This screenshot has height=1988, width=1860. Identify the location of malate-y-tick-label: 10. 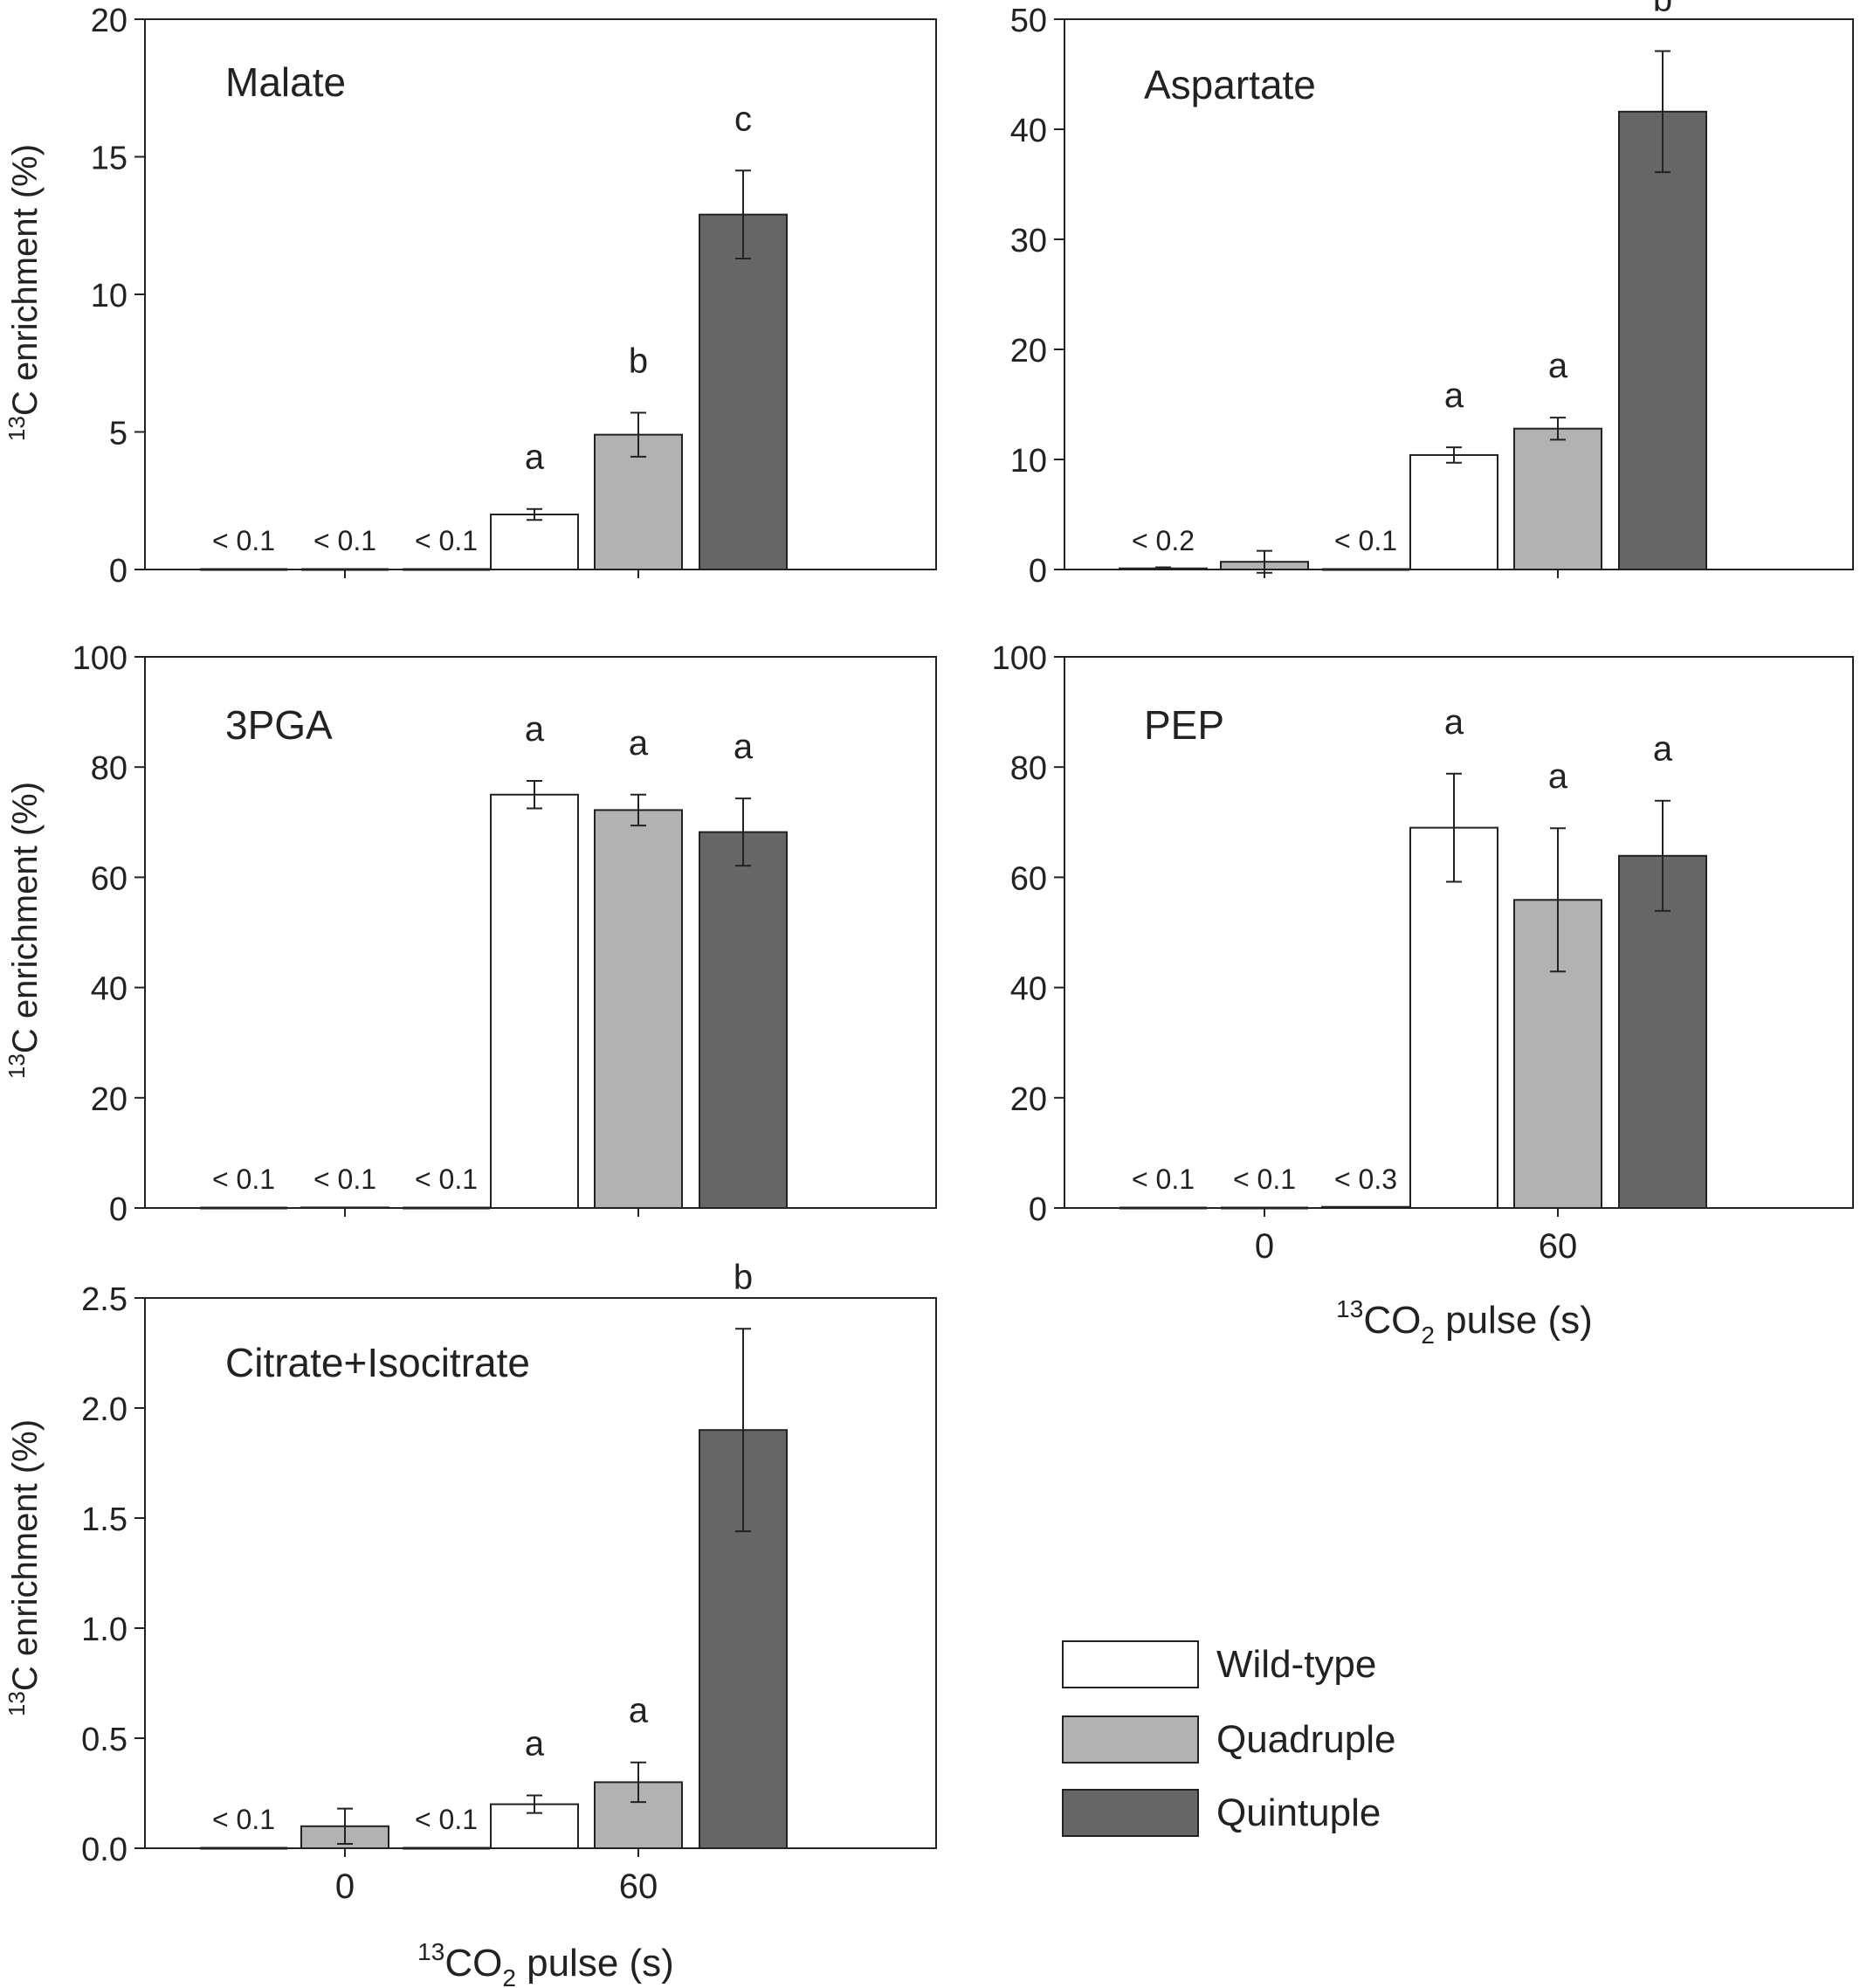
(109, 296).